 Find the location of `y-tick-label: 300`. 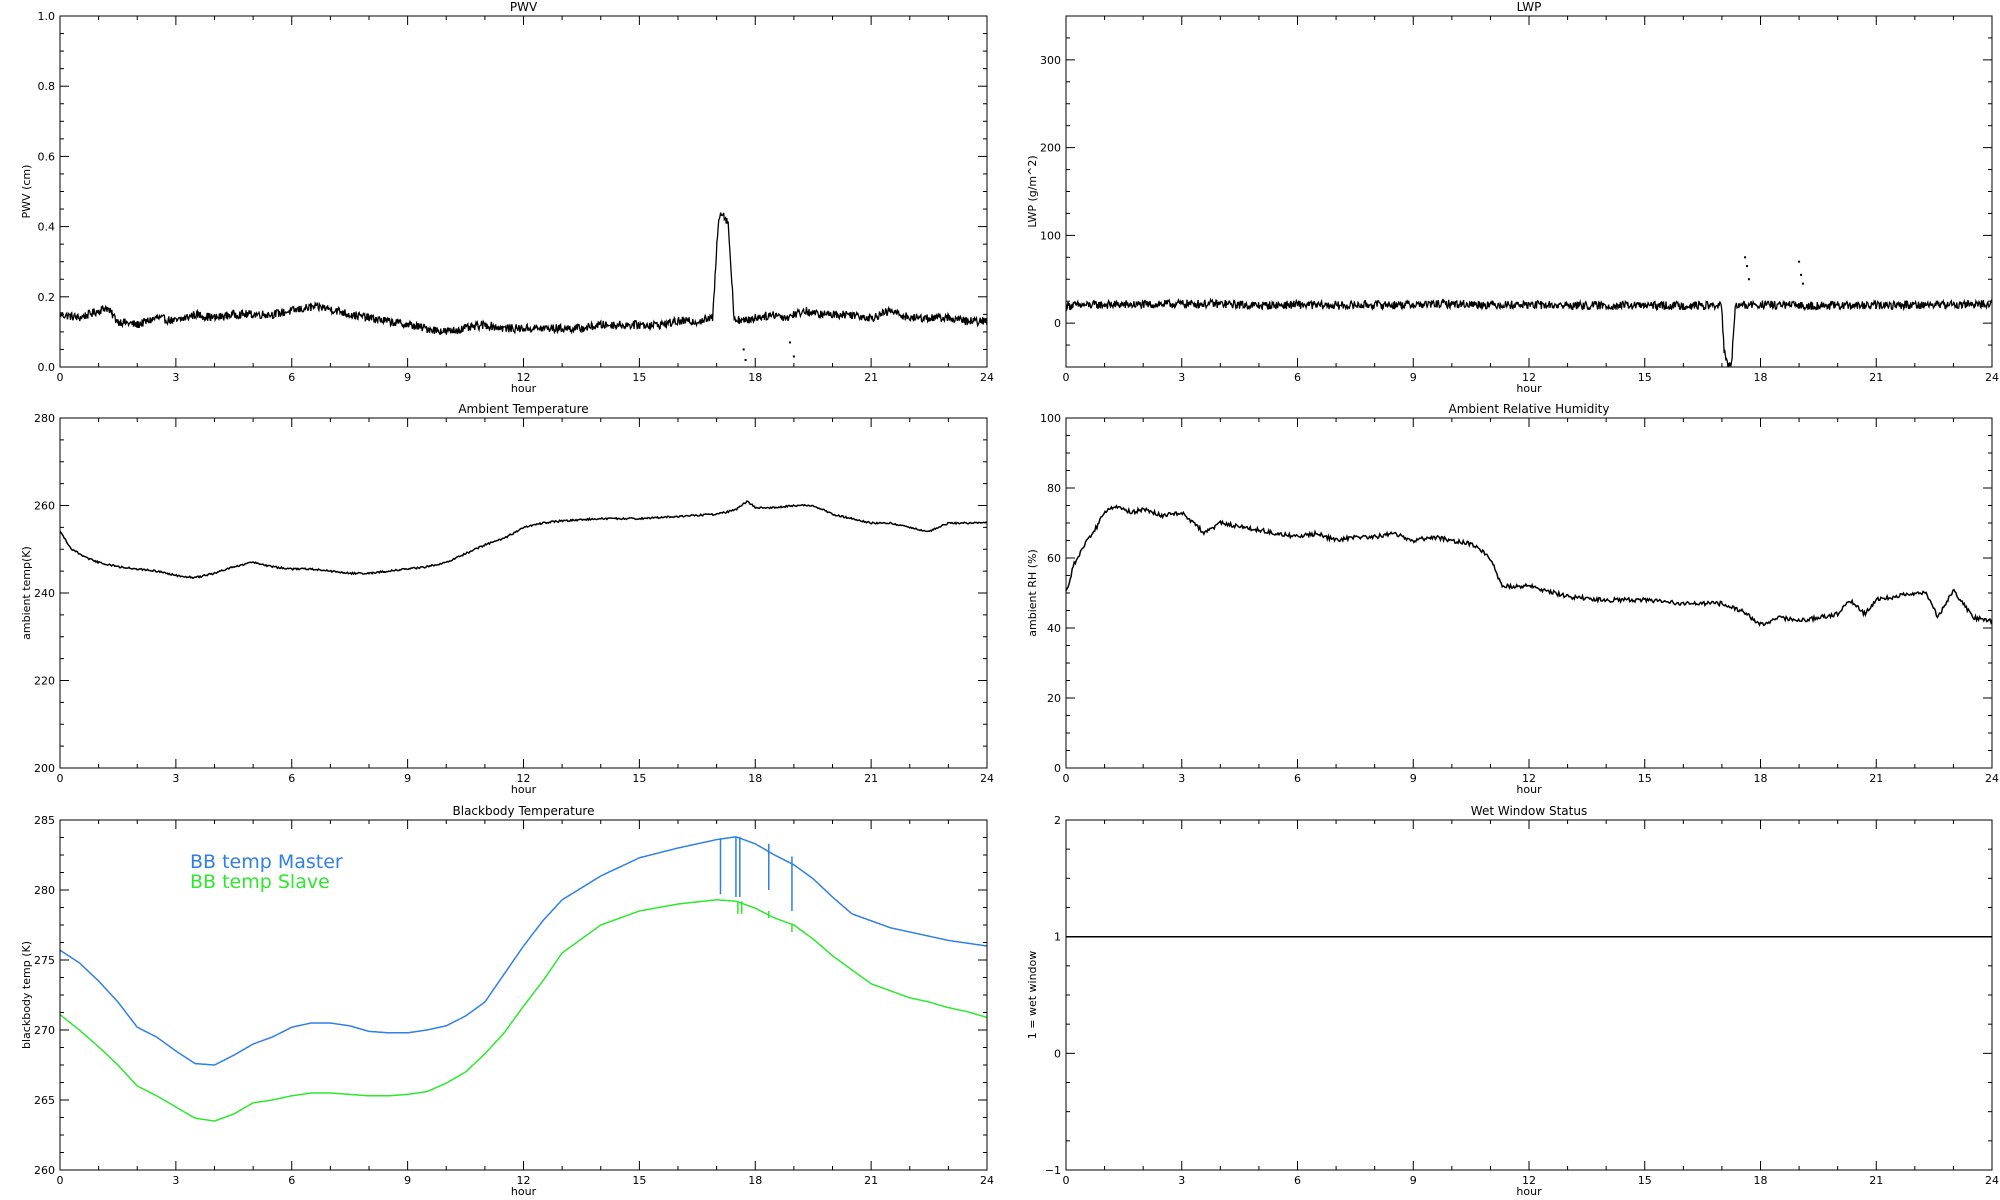

y-tick-label: 300 is located at coordinates (1050, 60).